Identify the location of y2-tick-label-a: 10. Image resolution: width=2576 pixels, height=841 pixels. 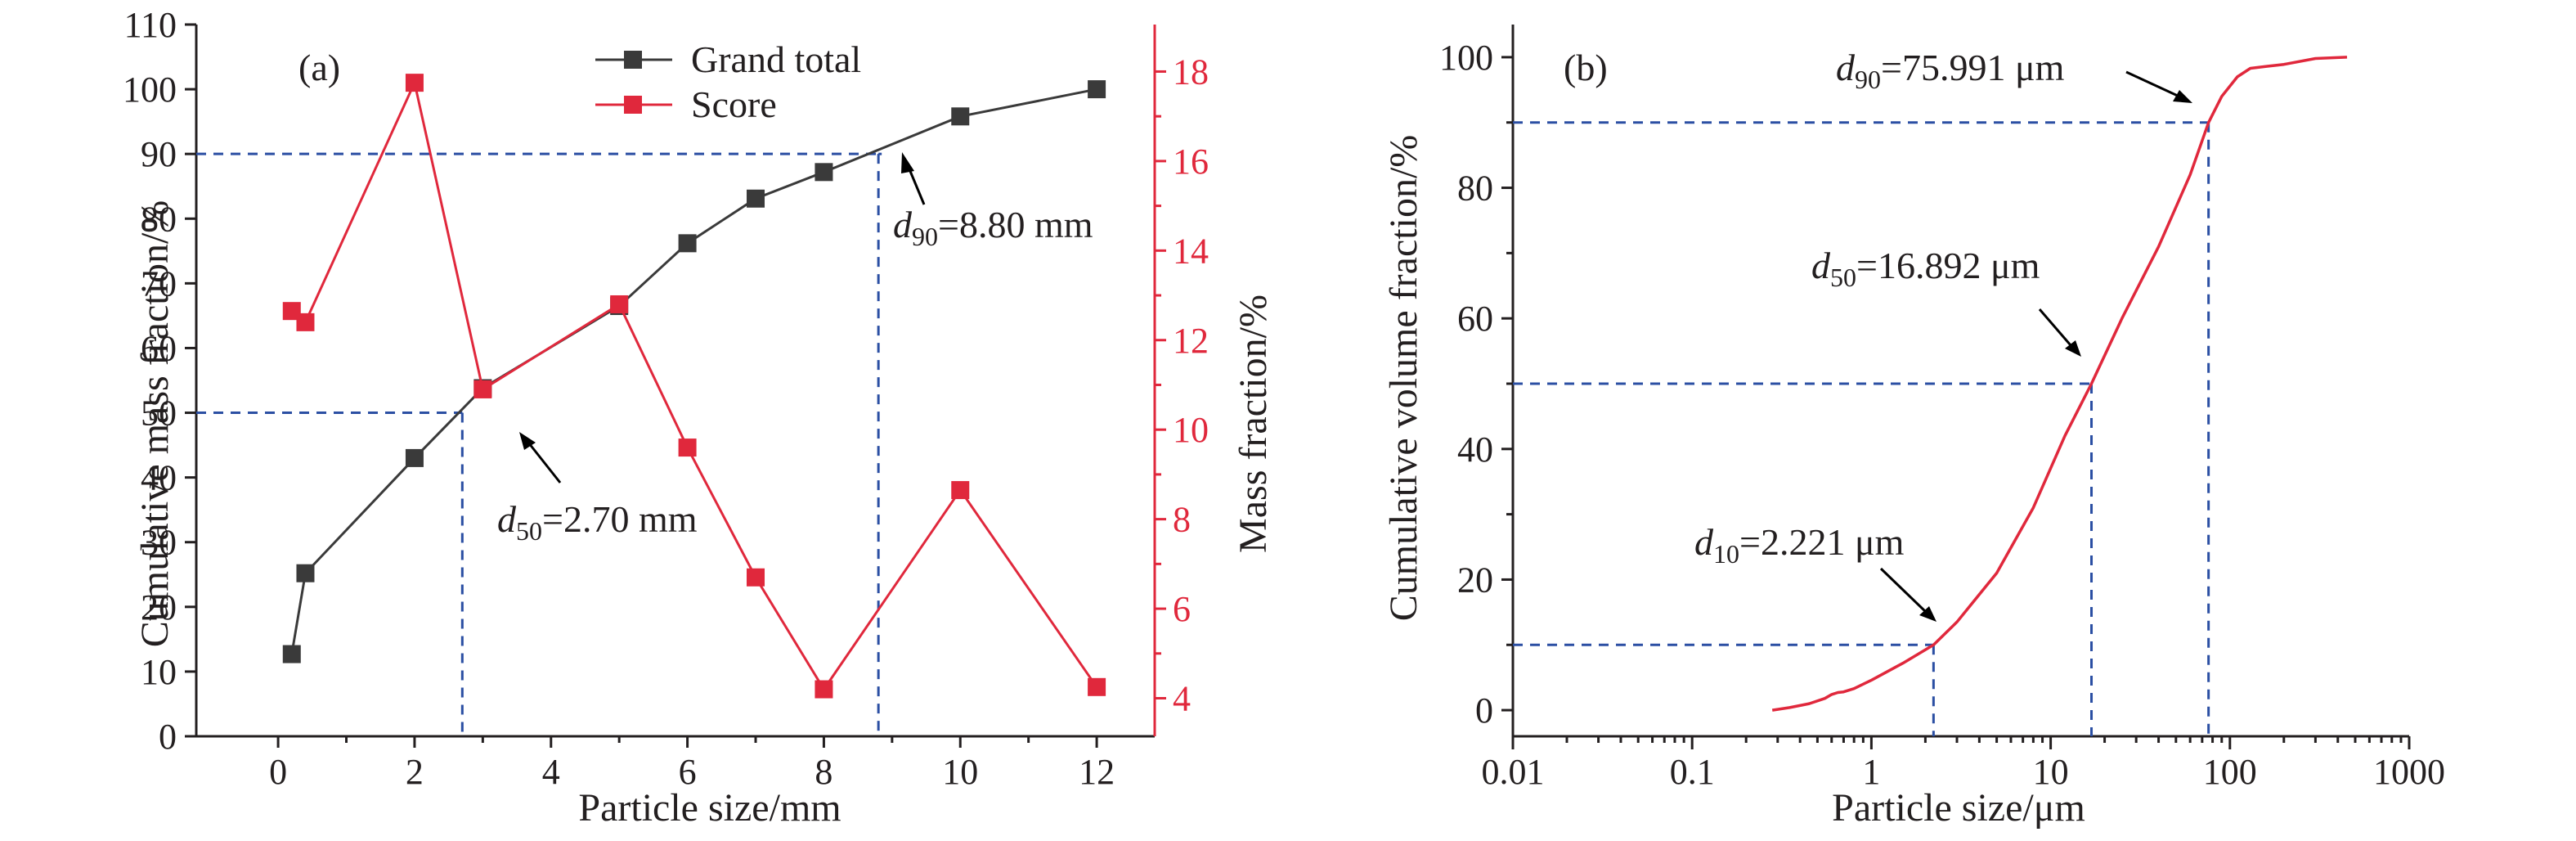
(1191, 430).